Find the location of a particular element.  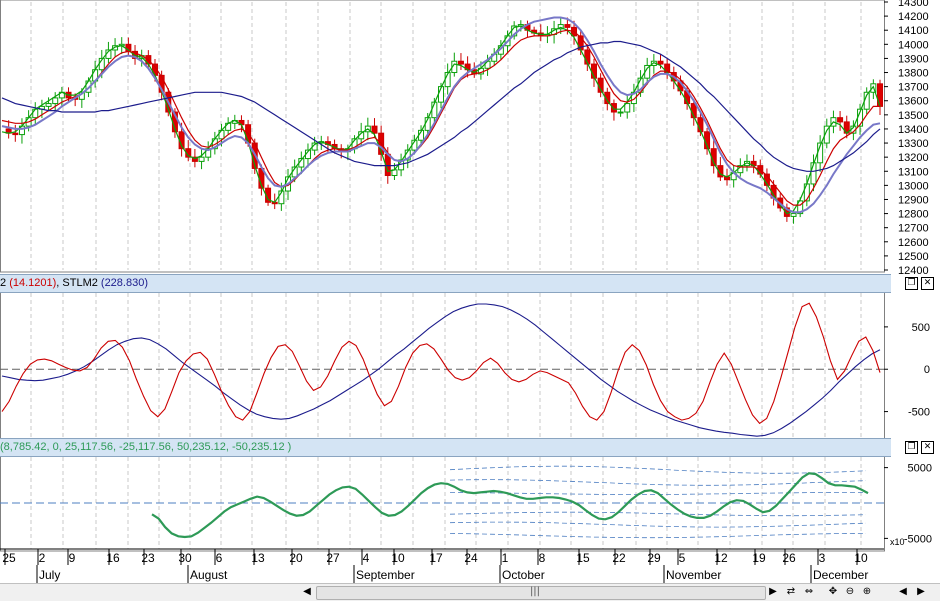

y-tick-label: 12700 is located at coordinates (913, 229).